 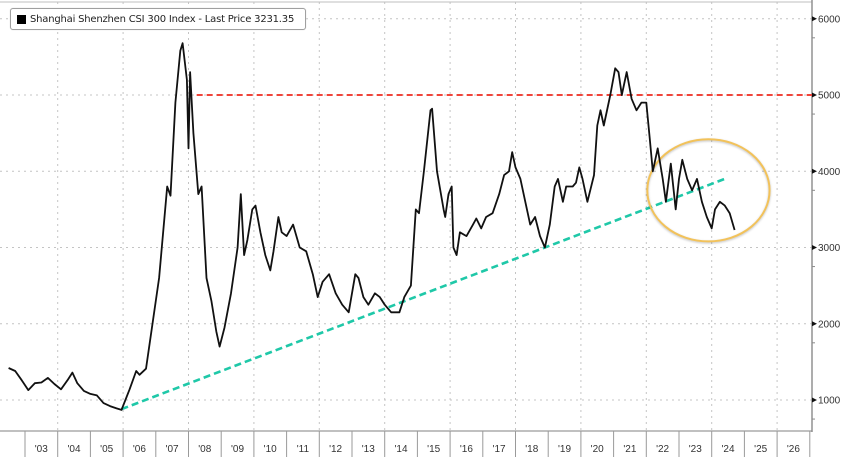 I want to click on x-tick-label: '24, so click(x=727, y=449).